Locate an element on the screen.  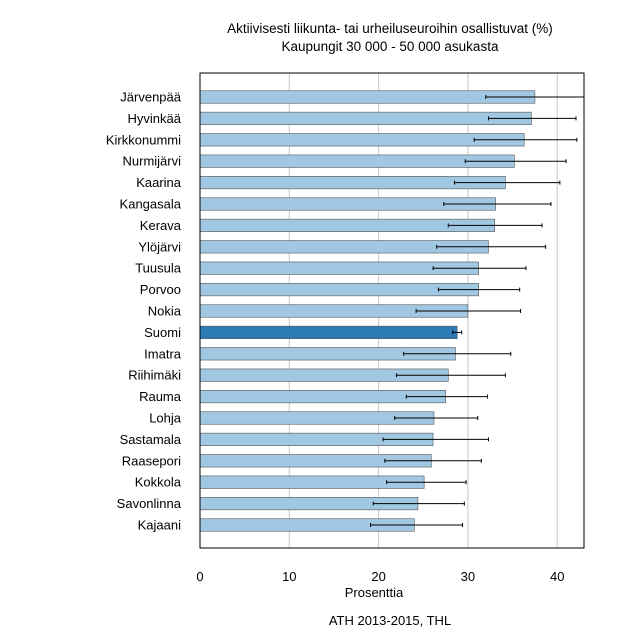
bar-porvoo is located at coordinates (339, 290).